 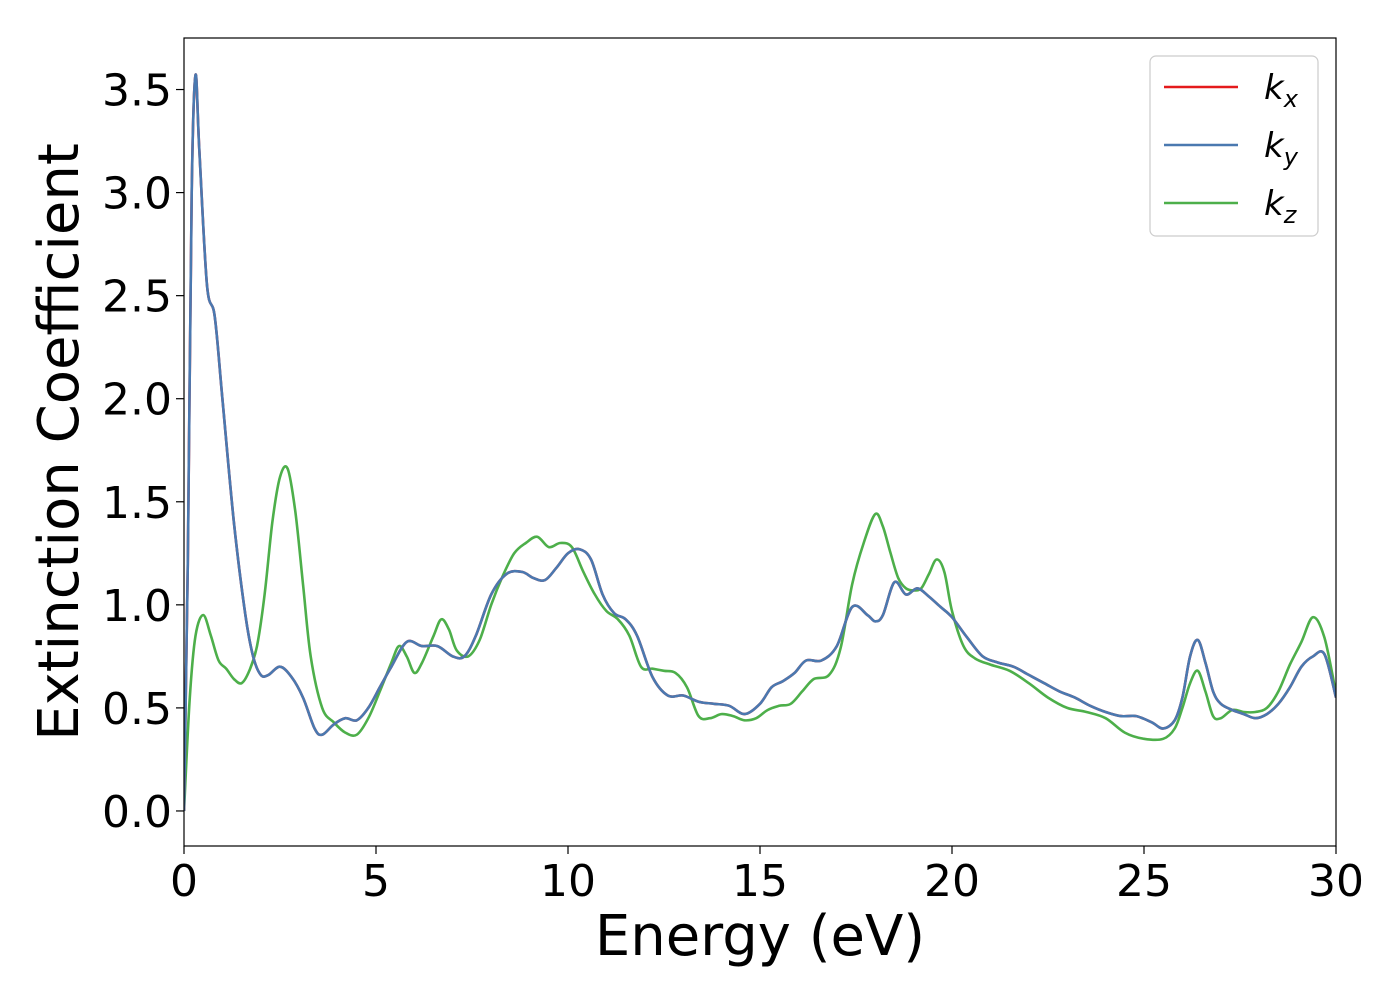 I want to click on y-tick-label: 1.0, so click(x=137, y=606).